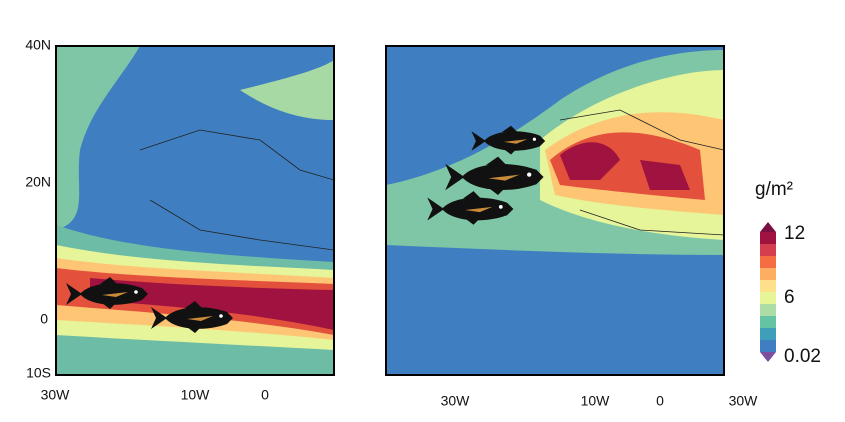 This screenshot has width=845, height=422. Describe the element at coordinates (774, 189) in the screenshot. I see `colorbar-unit: g/m²` at that location.